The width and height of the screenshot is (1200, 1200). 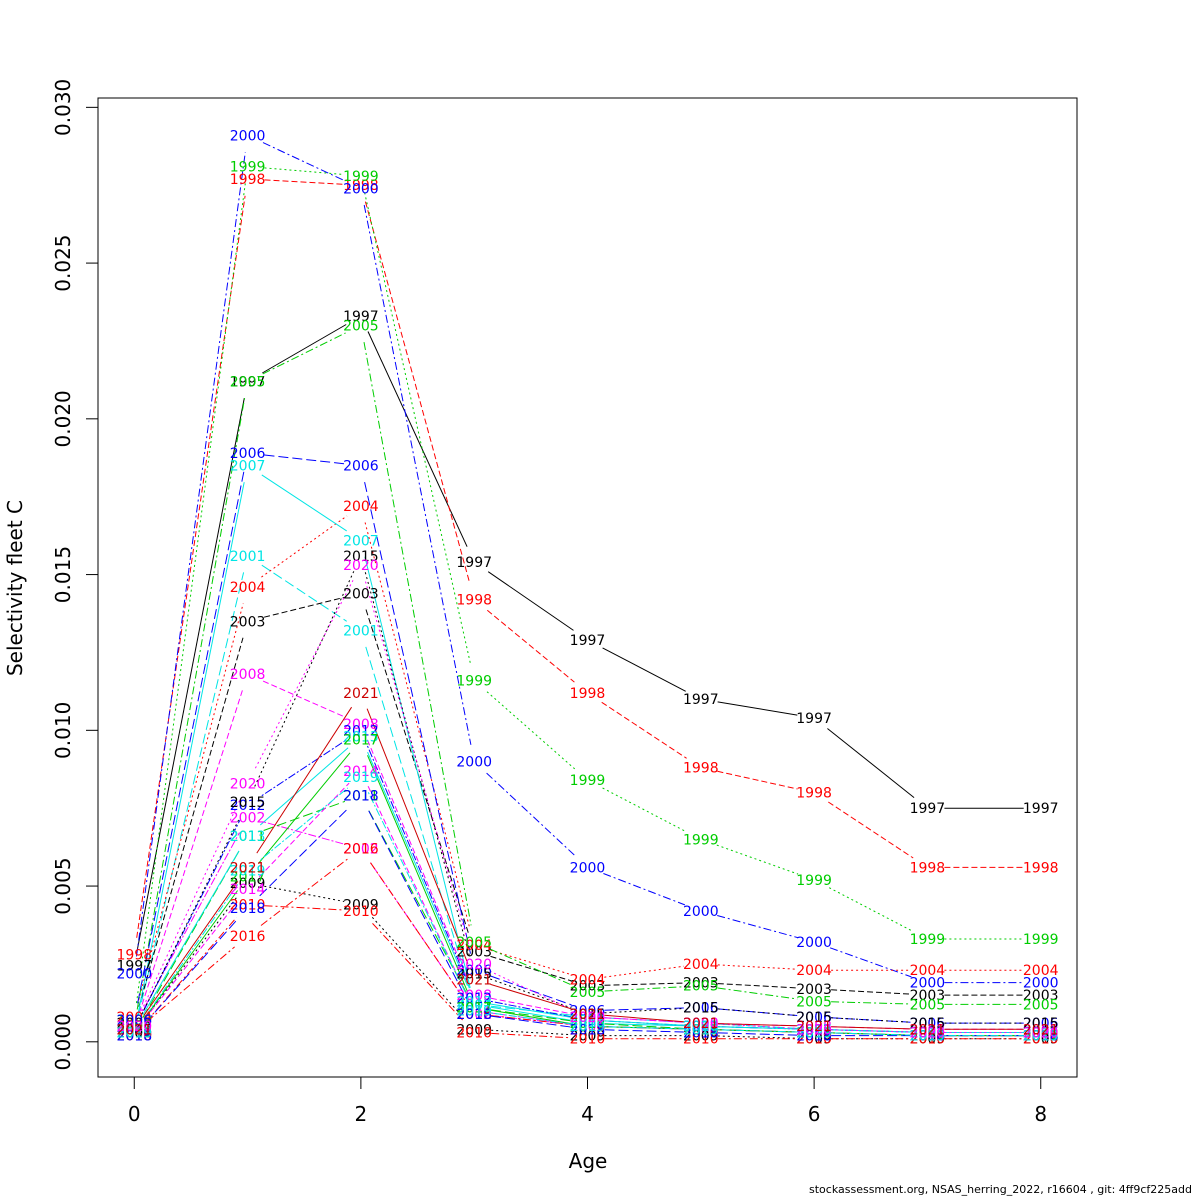 What do you see at coordinates (474, 1005) in the screenshot?
I see `series-2007-label: 2007` at bounding box center [474, 1005].